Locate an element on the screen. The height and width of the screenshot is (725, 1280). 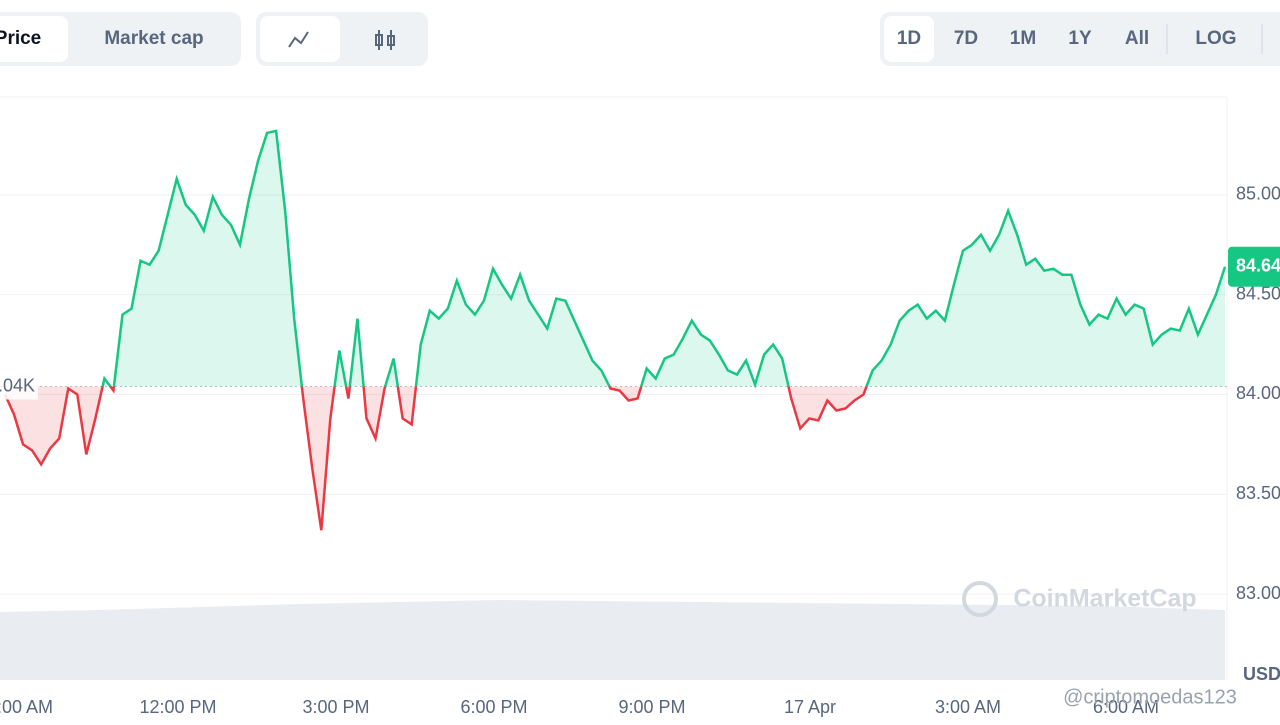
range-button: 1Y is located at coordinates (1080, 38).